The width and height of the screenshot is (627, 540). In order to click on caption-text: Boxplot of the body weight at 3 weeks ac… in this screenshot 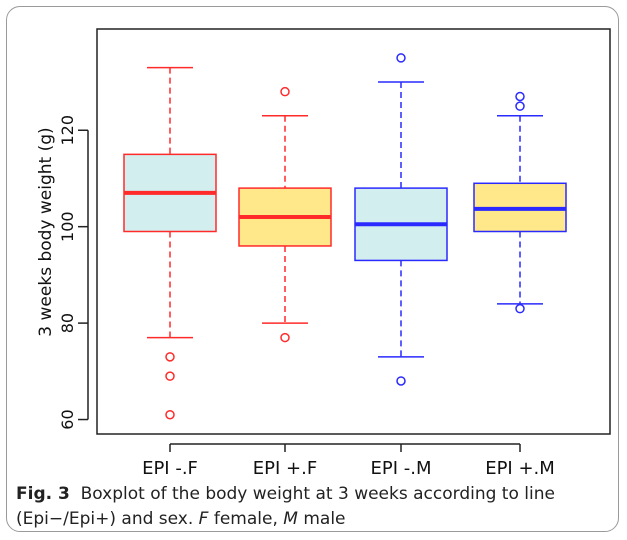, I will do `click(285, 506)`.